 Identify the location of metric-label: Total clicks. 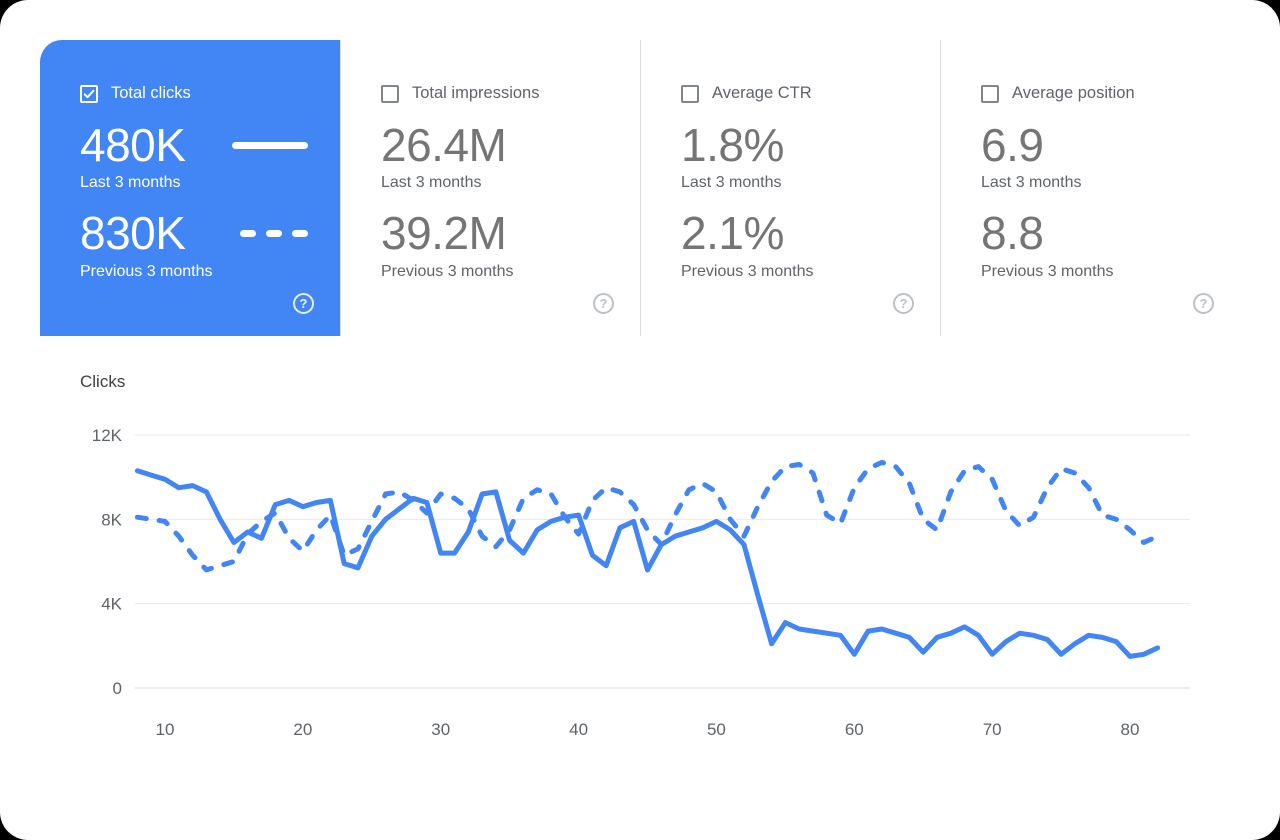
(151, 93).